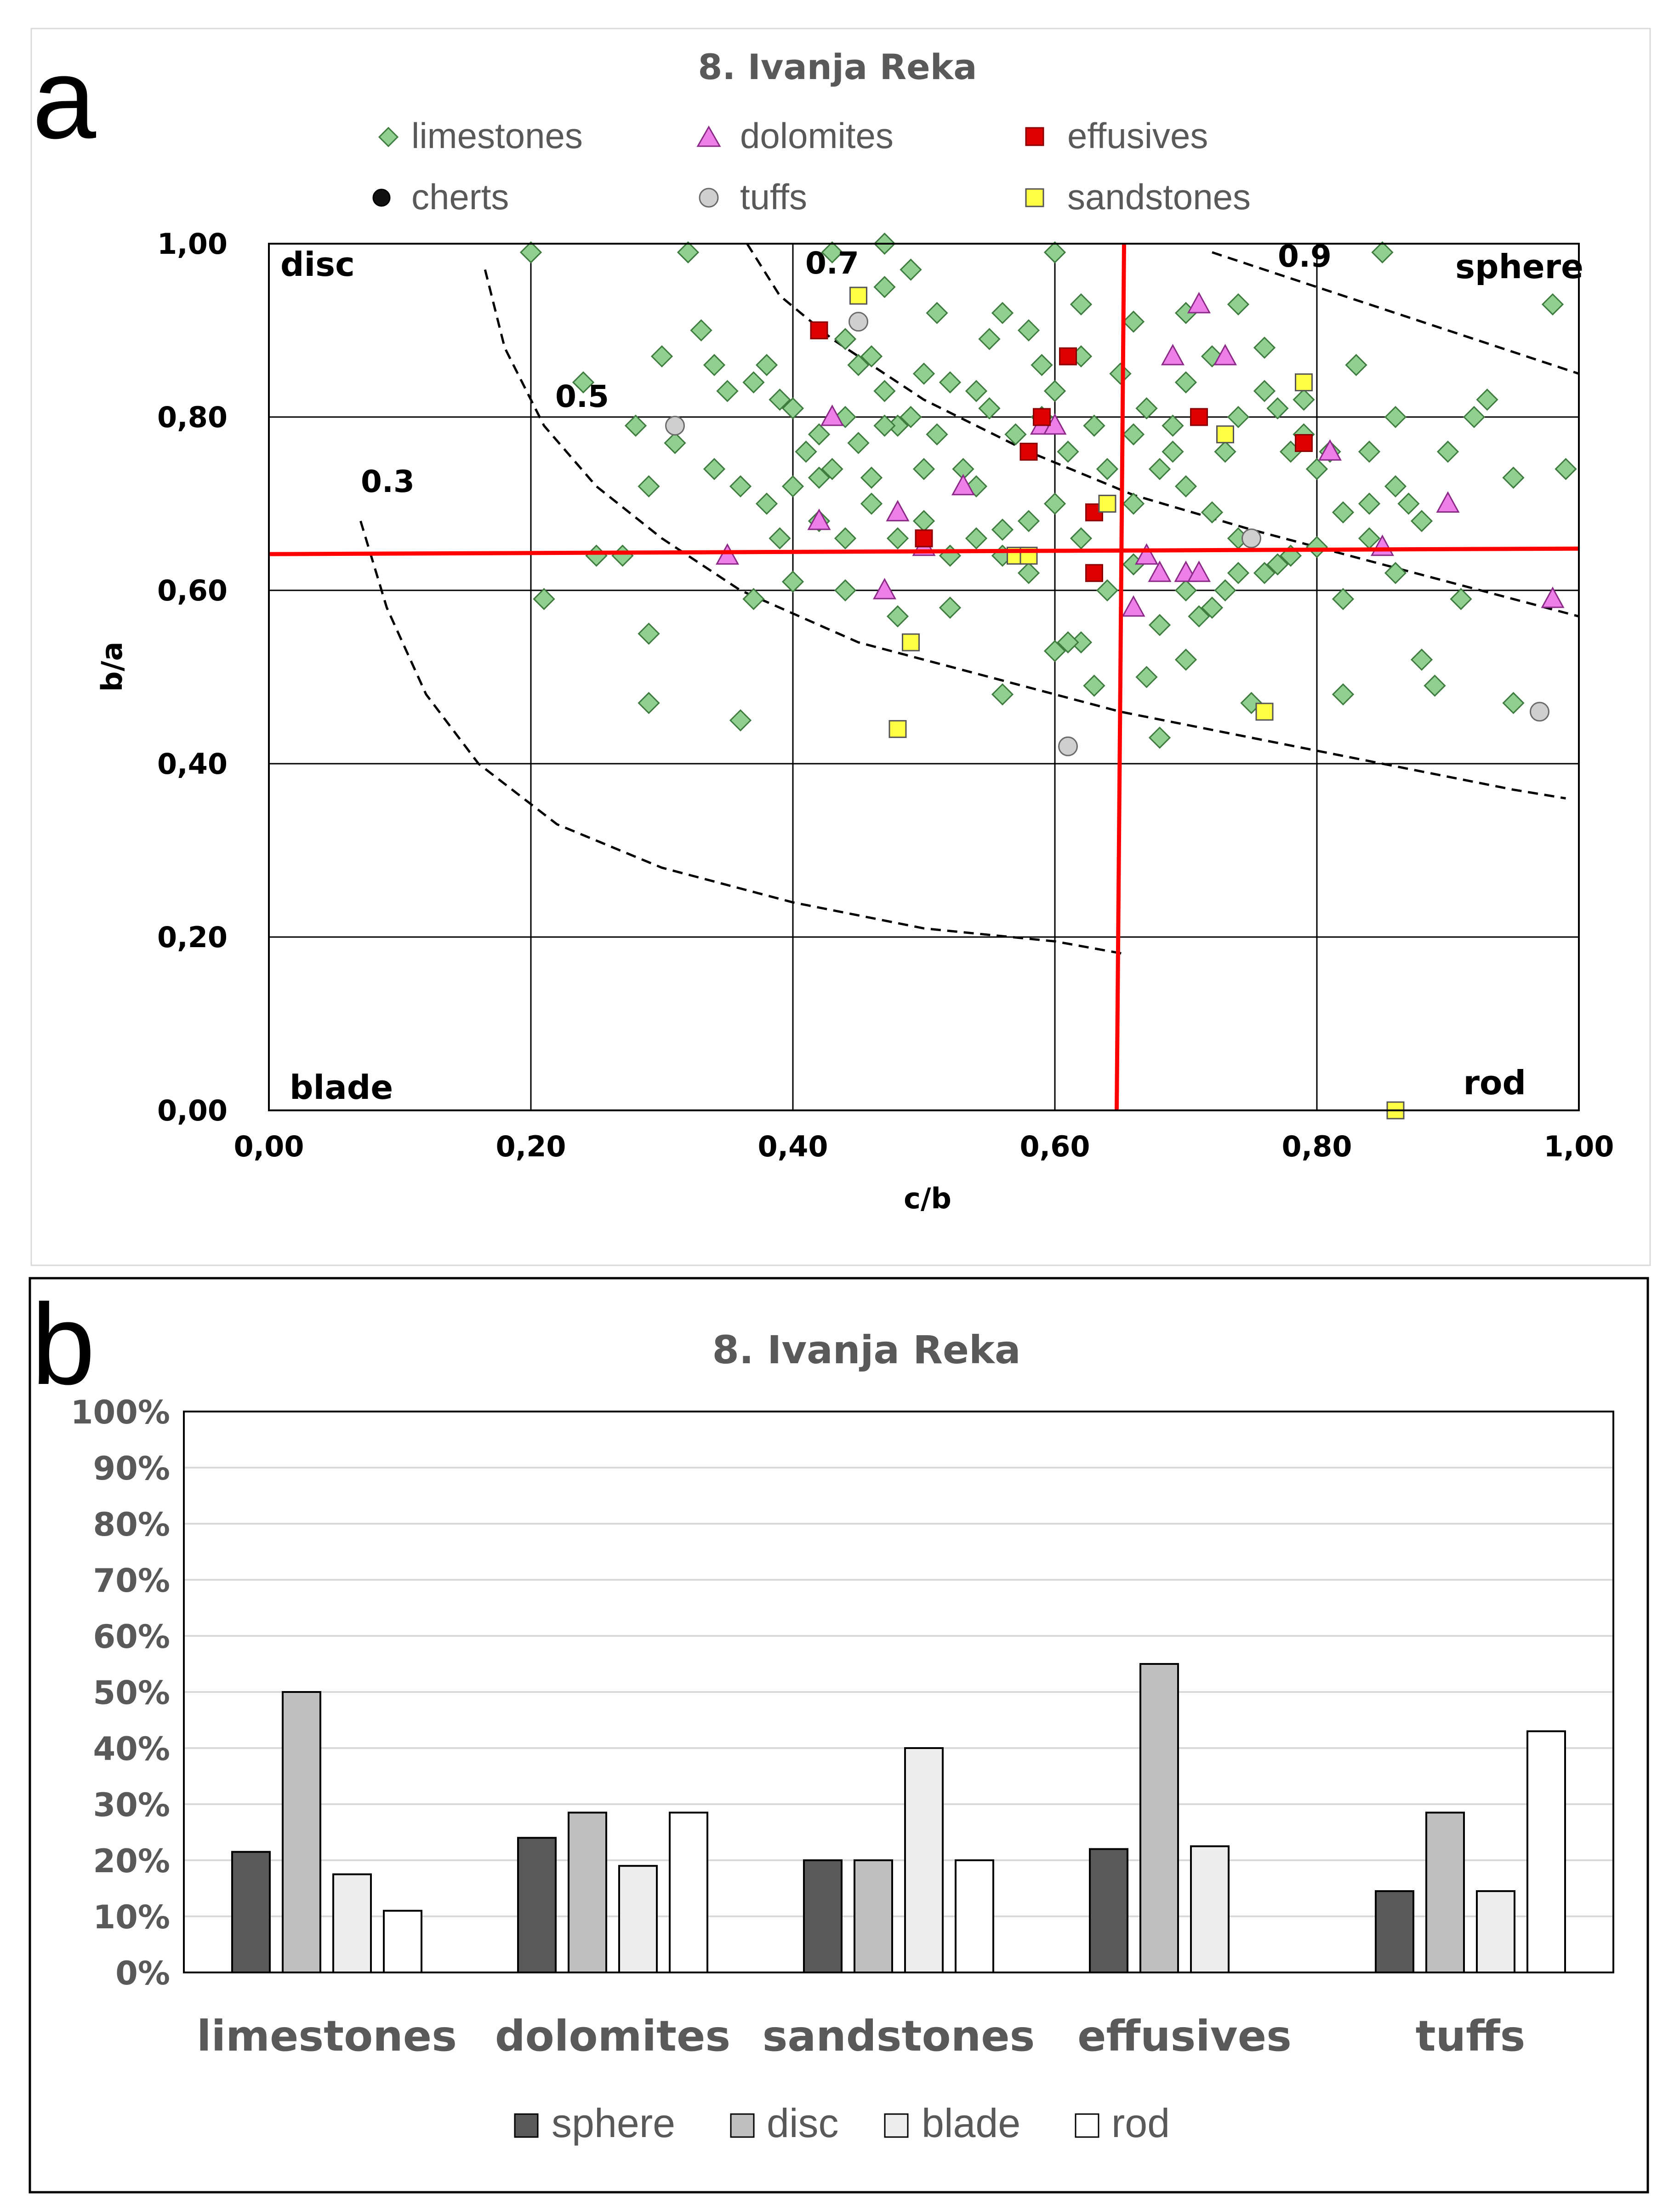  I want to click on legend-item-effusives: effusives, so click(1116, 135).